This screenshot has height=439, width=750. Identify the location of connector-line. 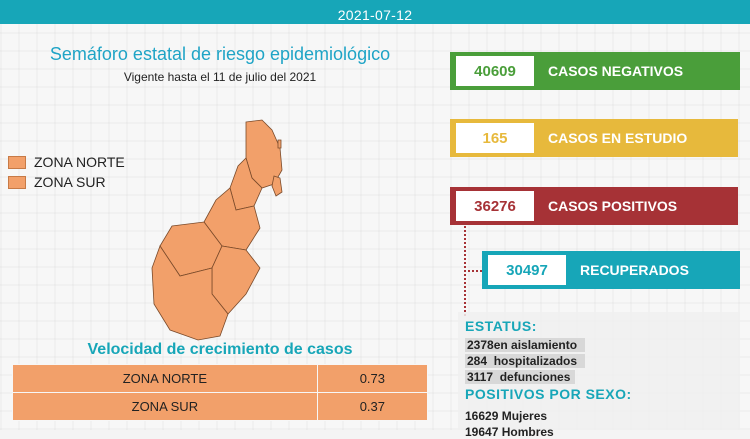
(473, 271).